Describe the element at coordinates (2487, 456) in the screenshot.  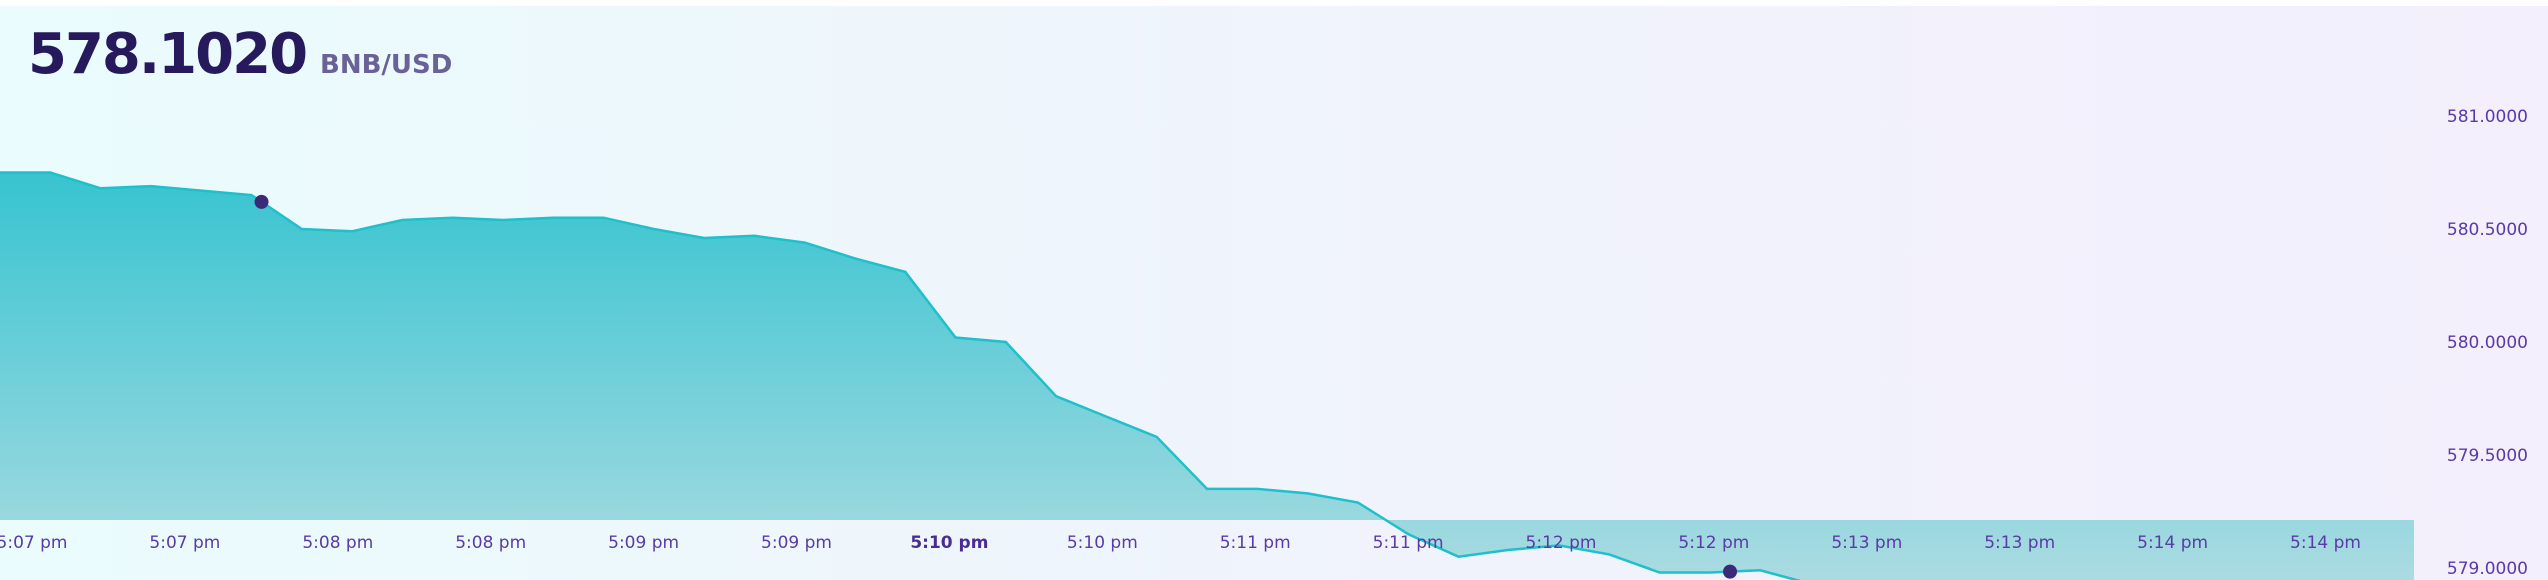
I see `y-axis-tick-label: 579.5000` at that location.